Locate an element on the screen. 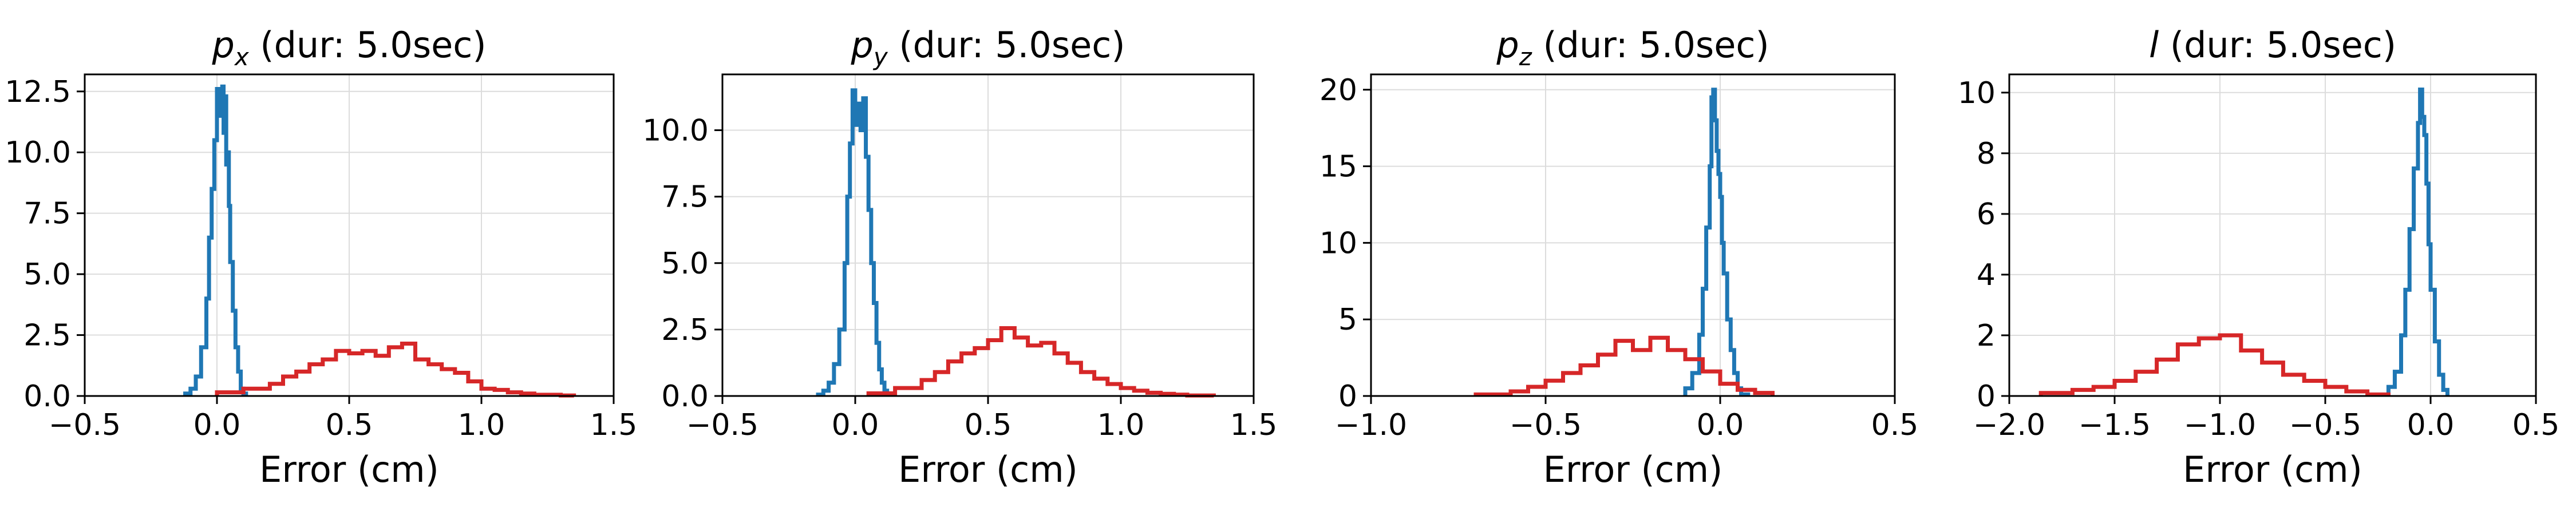 Image resolution: width=2576 pixels, height=515 pixels. y-tick-label: 20 is located at coordinates (1338, 90).